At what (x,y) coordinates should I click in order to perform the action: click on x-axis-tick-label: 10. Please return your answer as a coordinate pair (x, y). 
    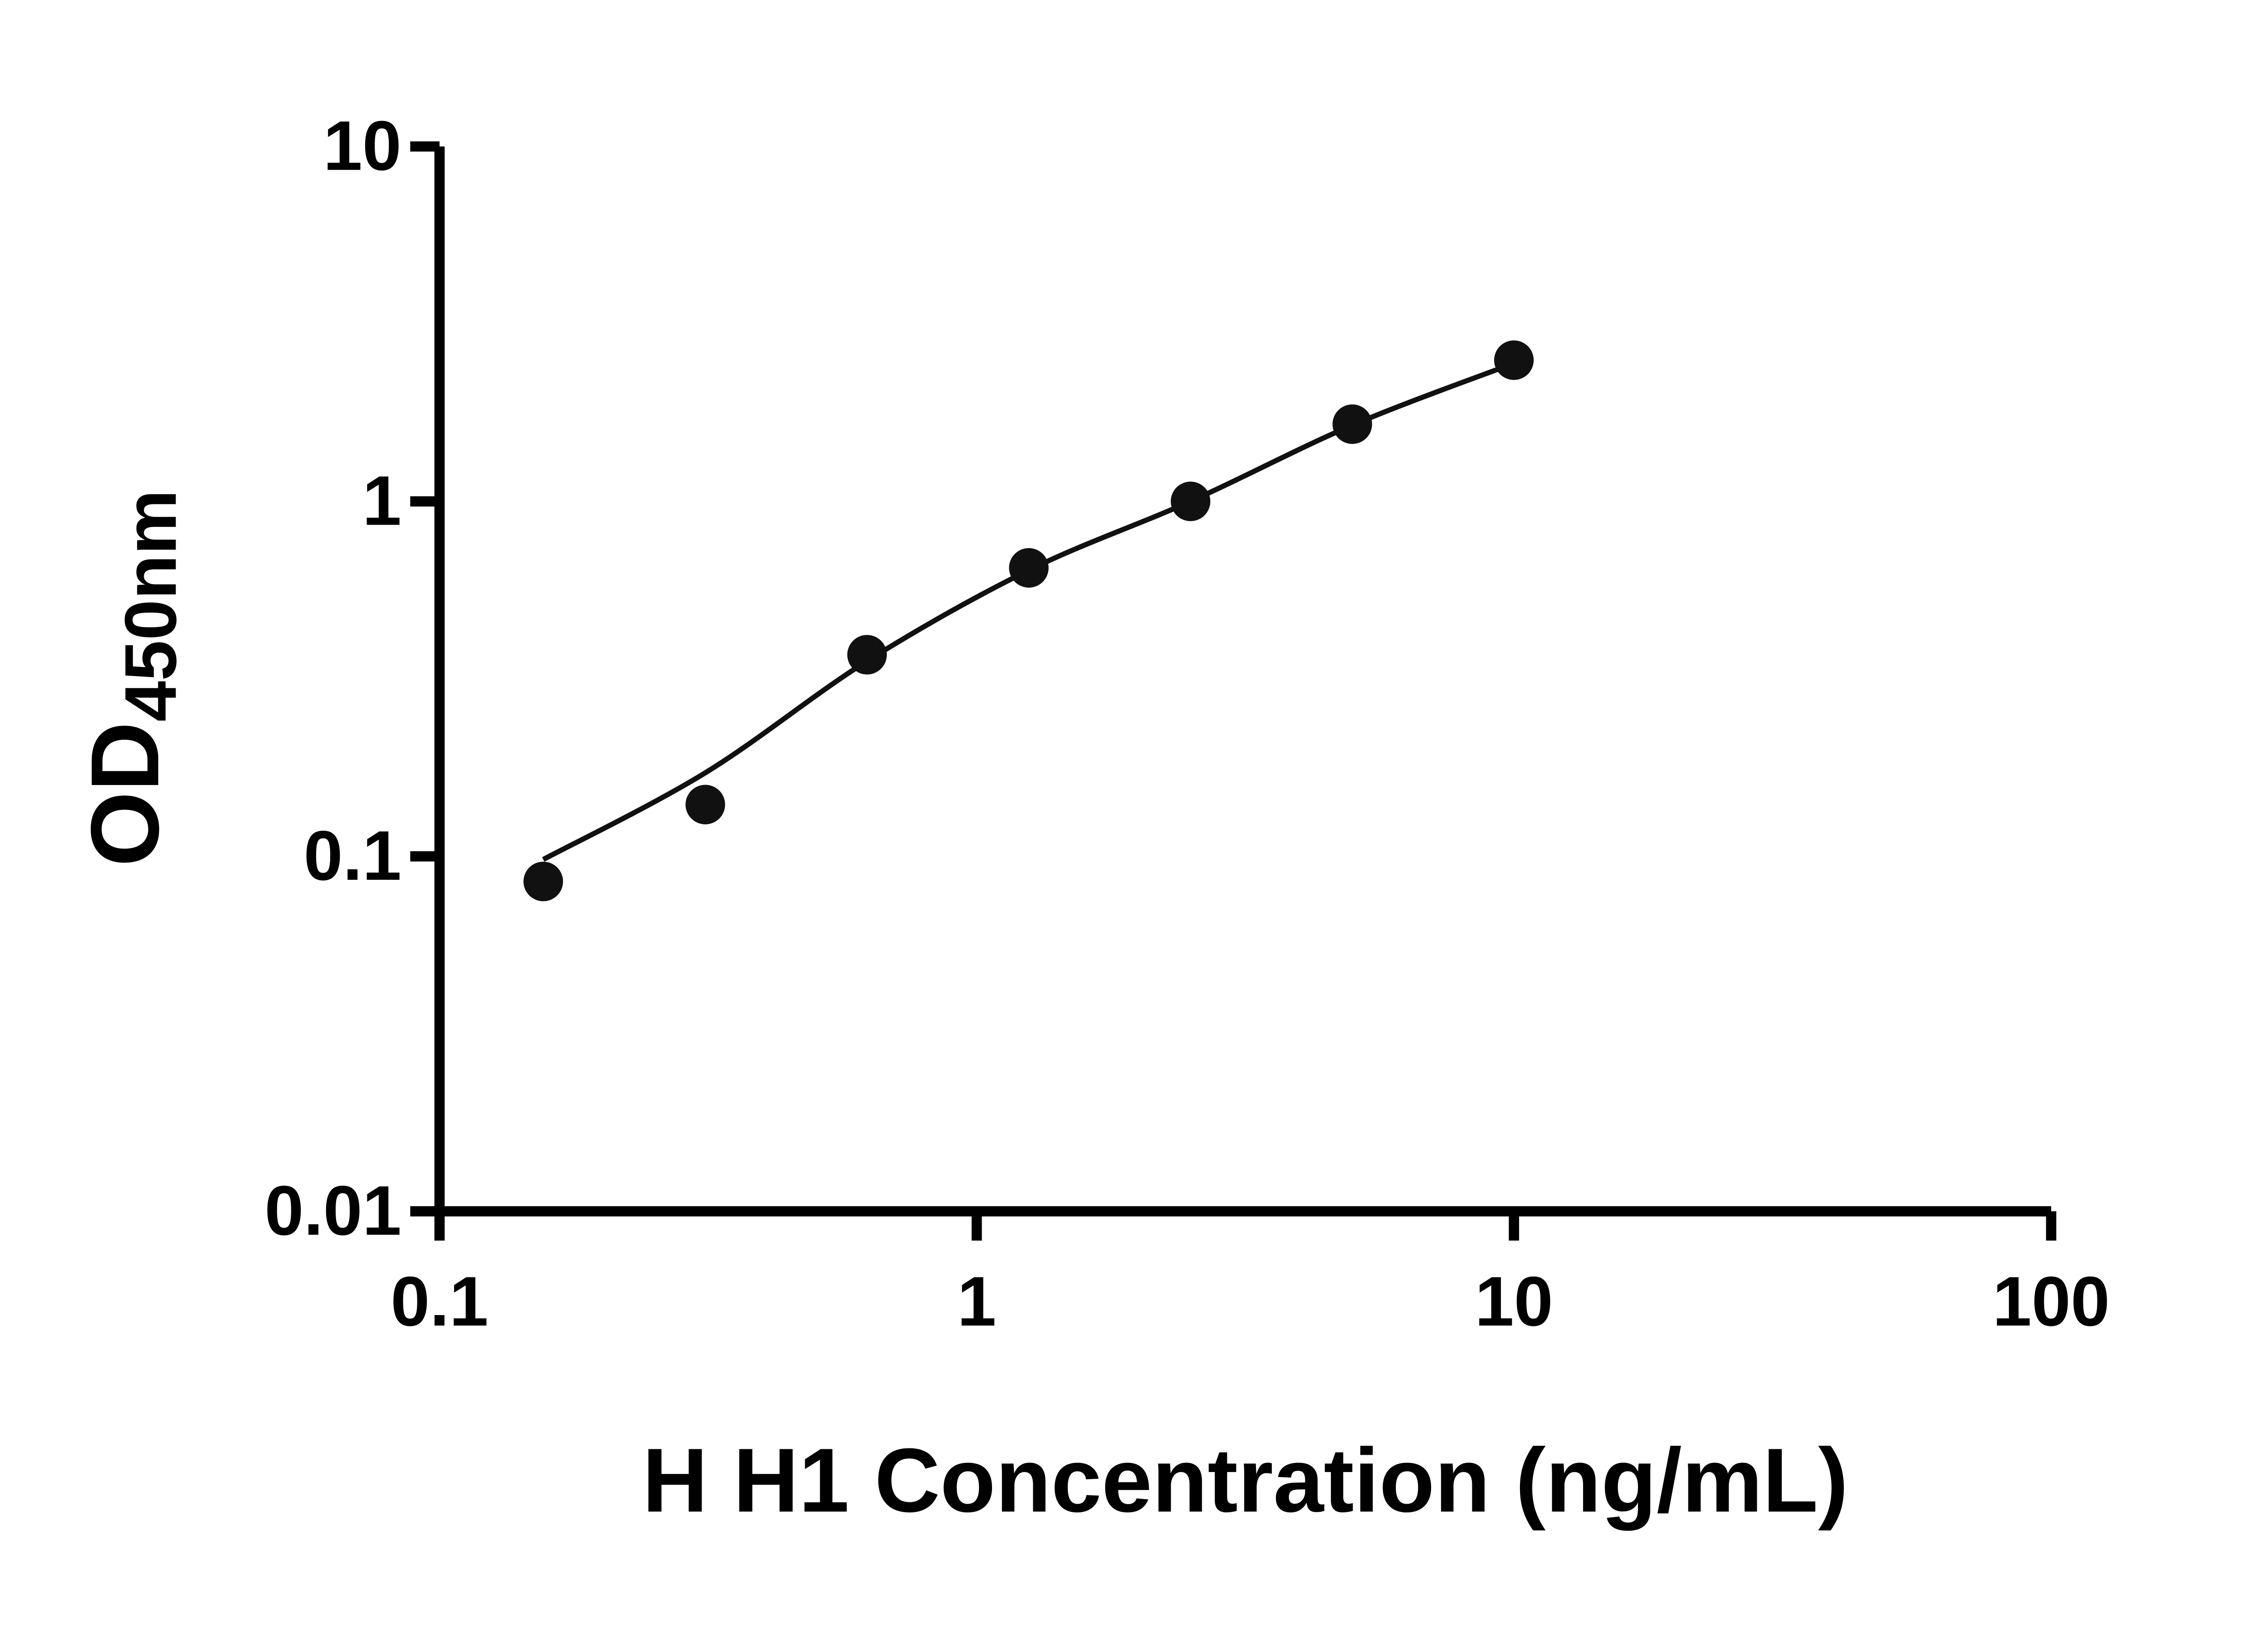
    Looking at the image, I should click on (1514, 1301).